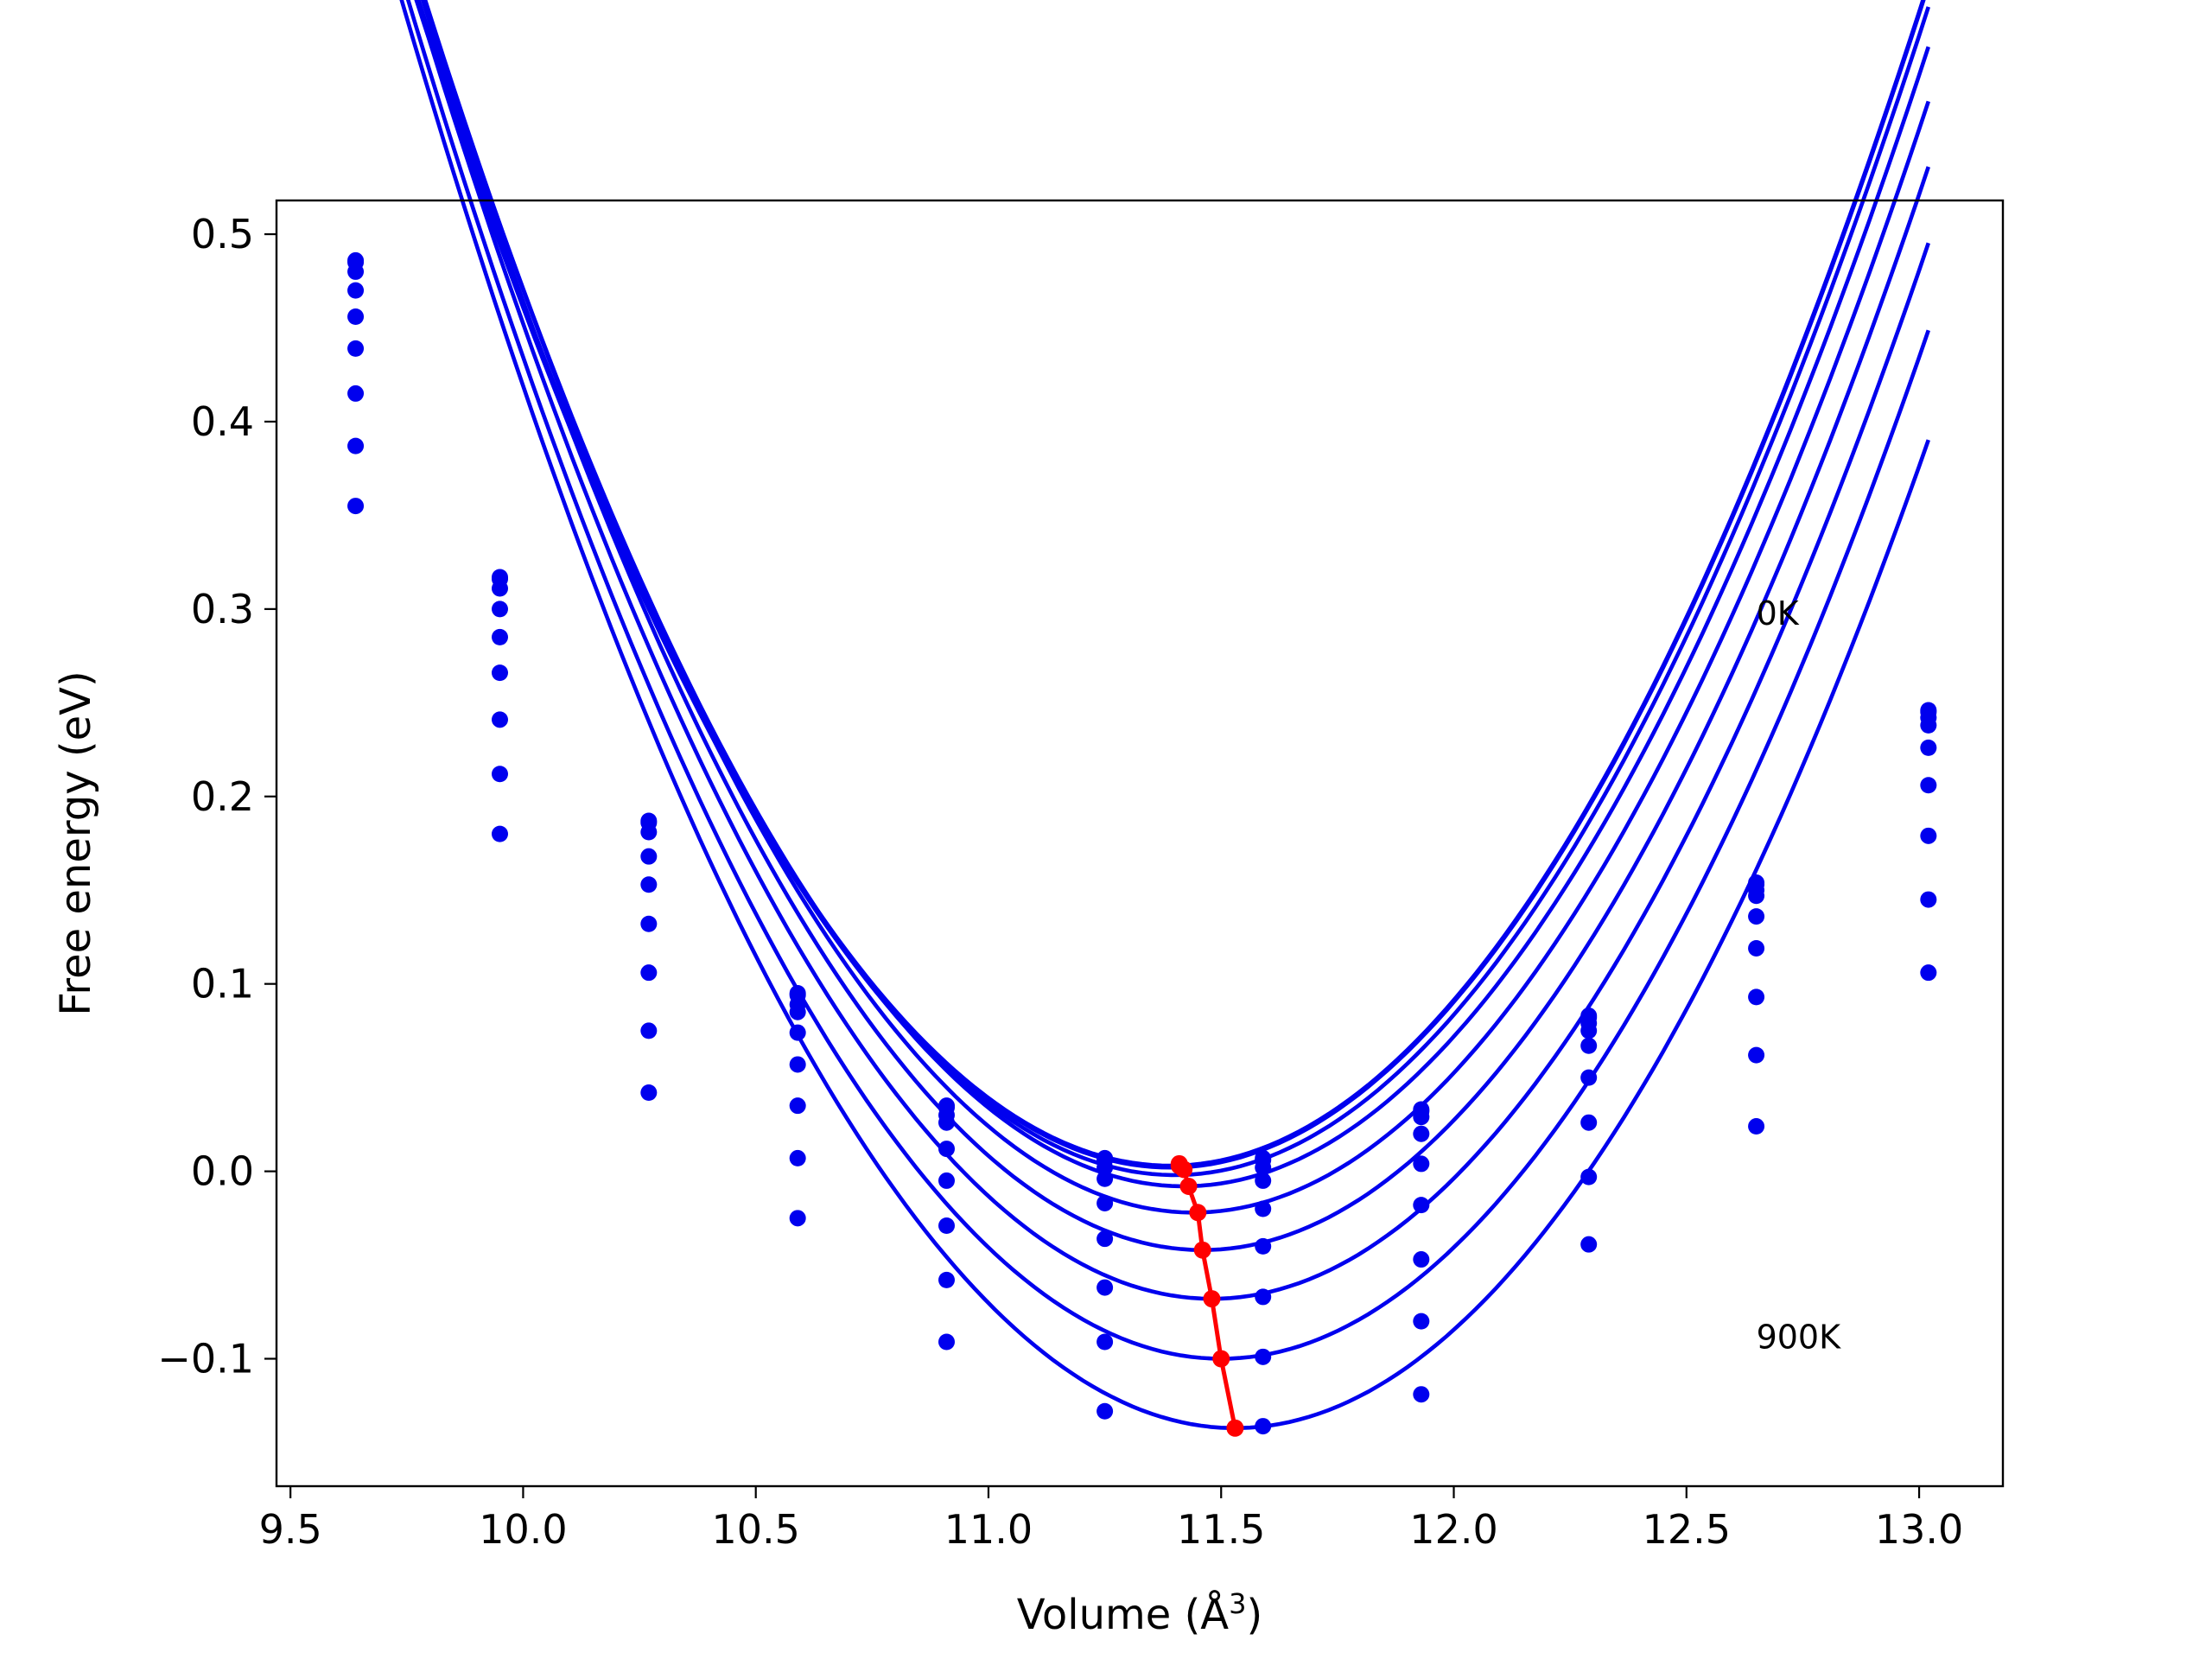 This screenshot has width=2212, height=1659. Describe the element at coordinates (1123, 1614) in the screenshot. I see `x-axis-label-main: Volume (Å` at that location.